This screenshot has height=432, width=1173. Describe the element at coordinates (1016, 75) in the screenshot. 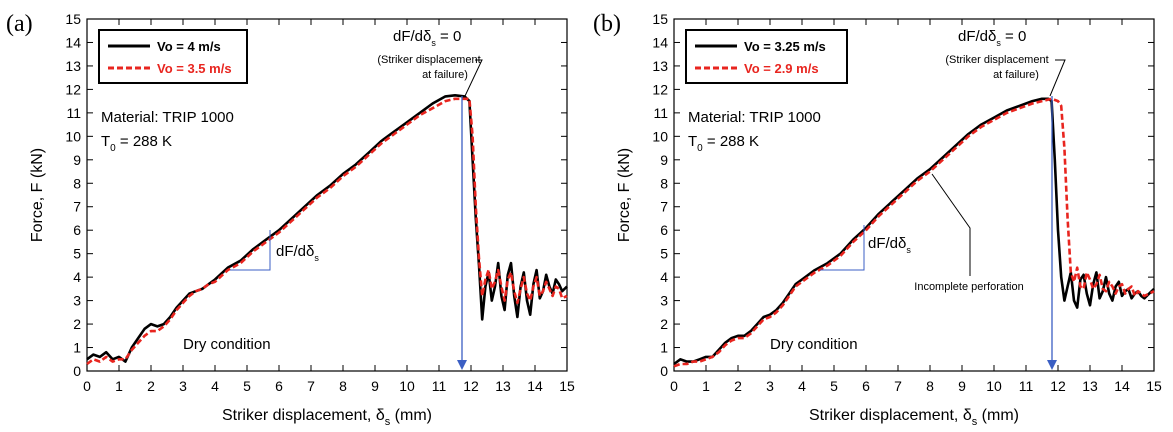

I see `failure-note-b-2: at failure)` at that location.